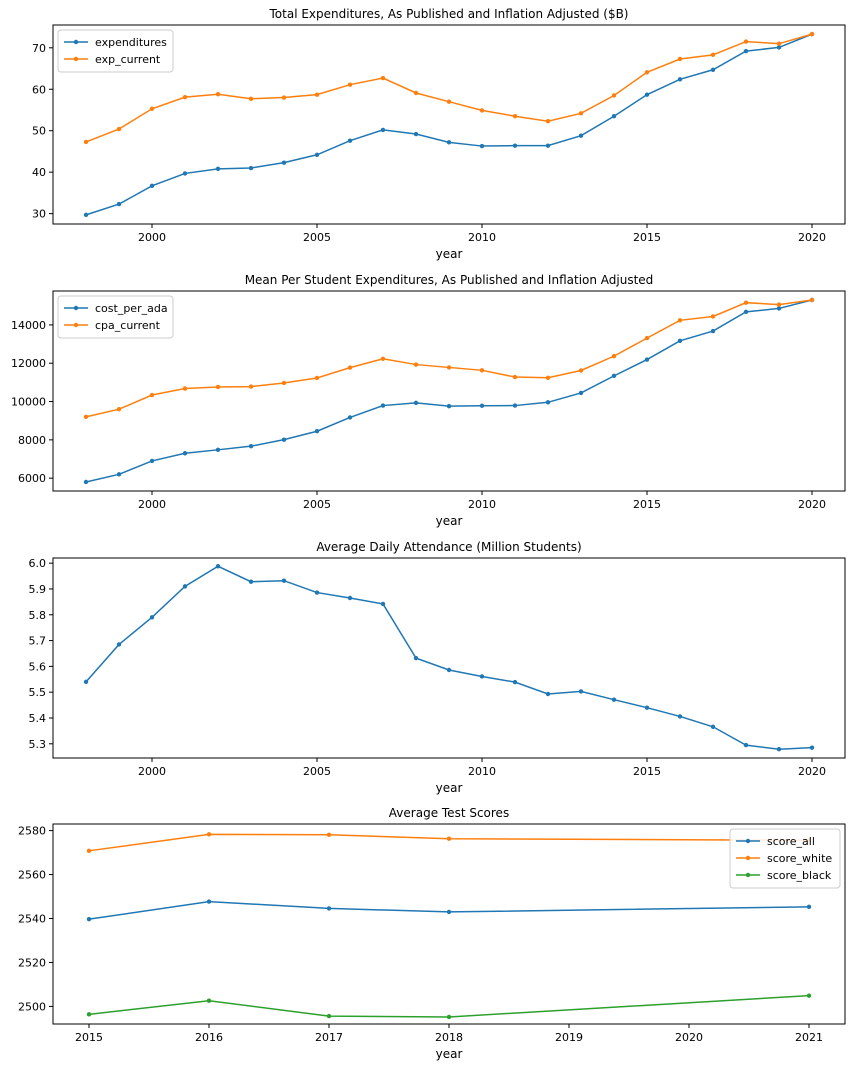 The width and height of the screenshot is (852, 1068). What do you see at coordinates (76, 325) in the screenshot?
I see `legend-marker` at bounding box center [76, 325].